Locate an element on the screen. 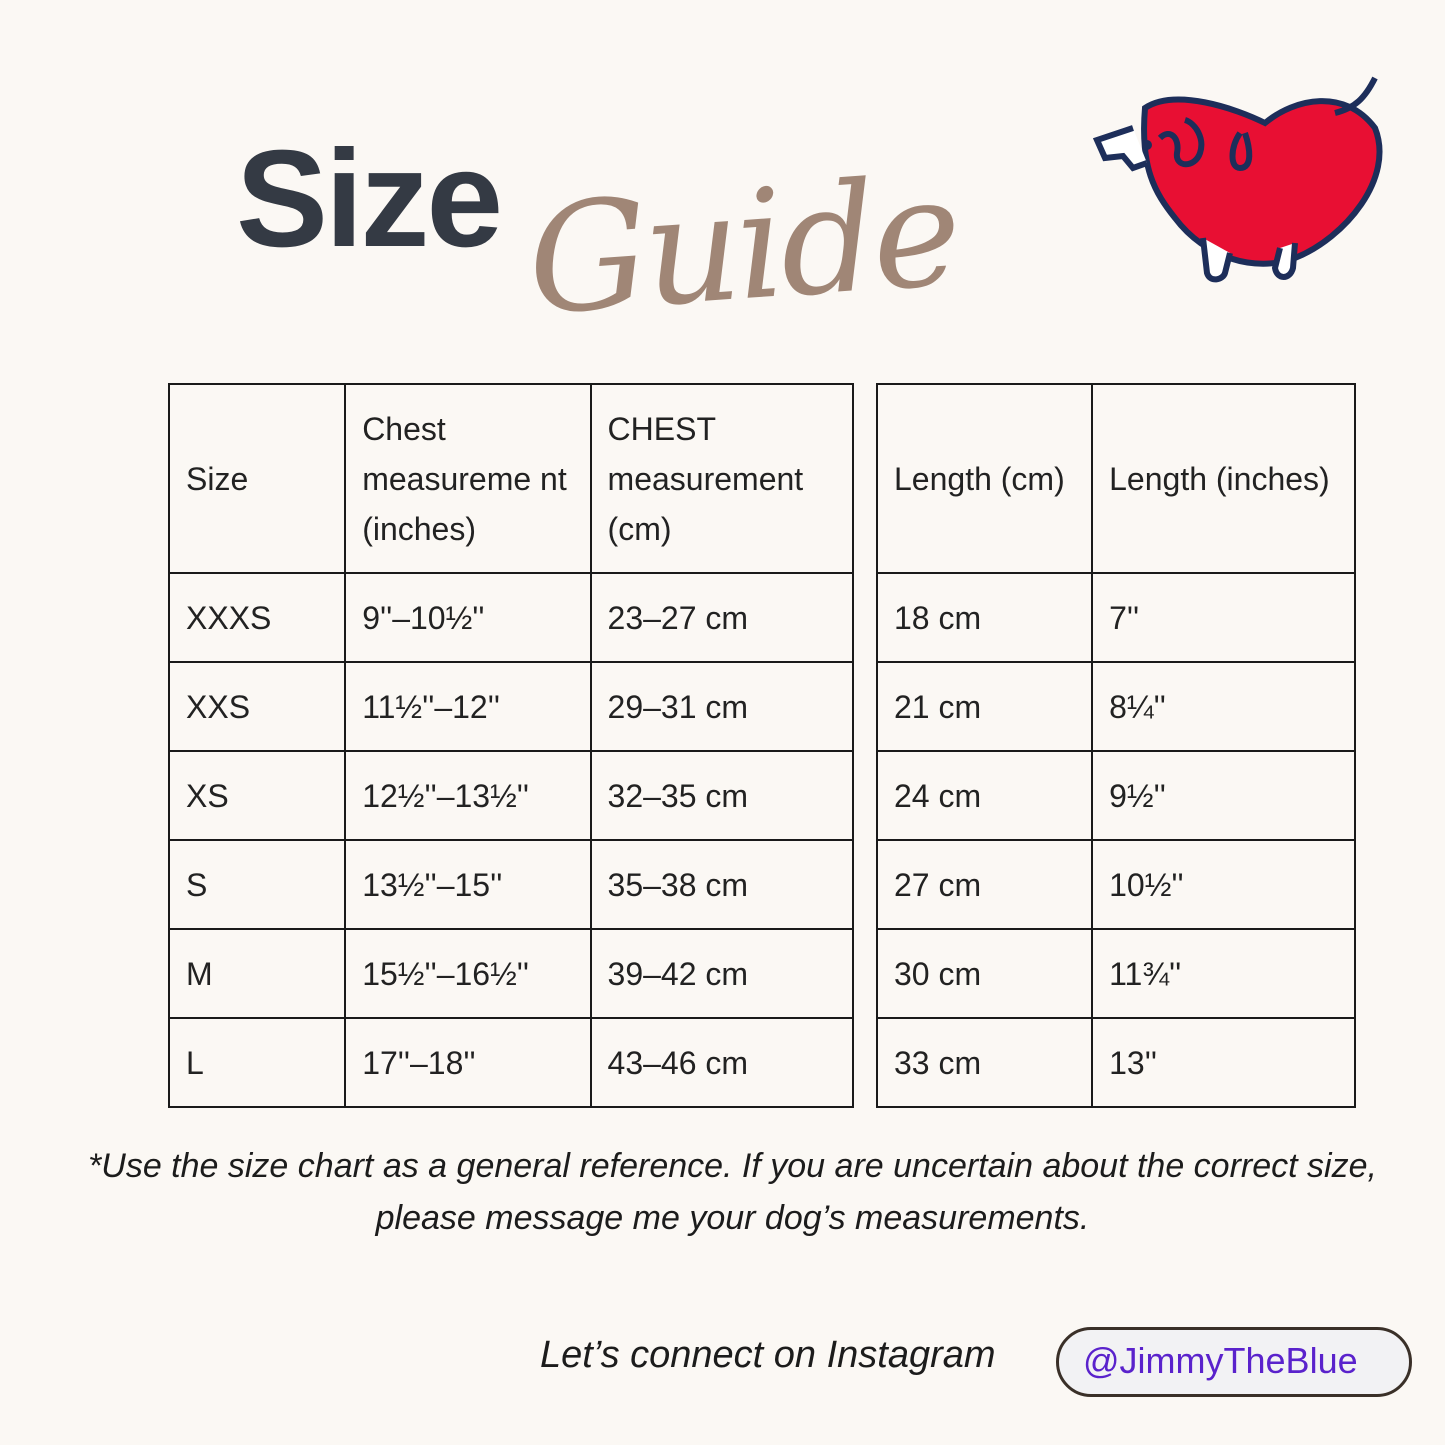 The image size is (1445, 1445). cell: 23–27 cm is located at coordinates (722, 617).